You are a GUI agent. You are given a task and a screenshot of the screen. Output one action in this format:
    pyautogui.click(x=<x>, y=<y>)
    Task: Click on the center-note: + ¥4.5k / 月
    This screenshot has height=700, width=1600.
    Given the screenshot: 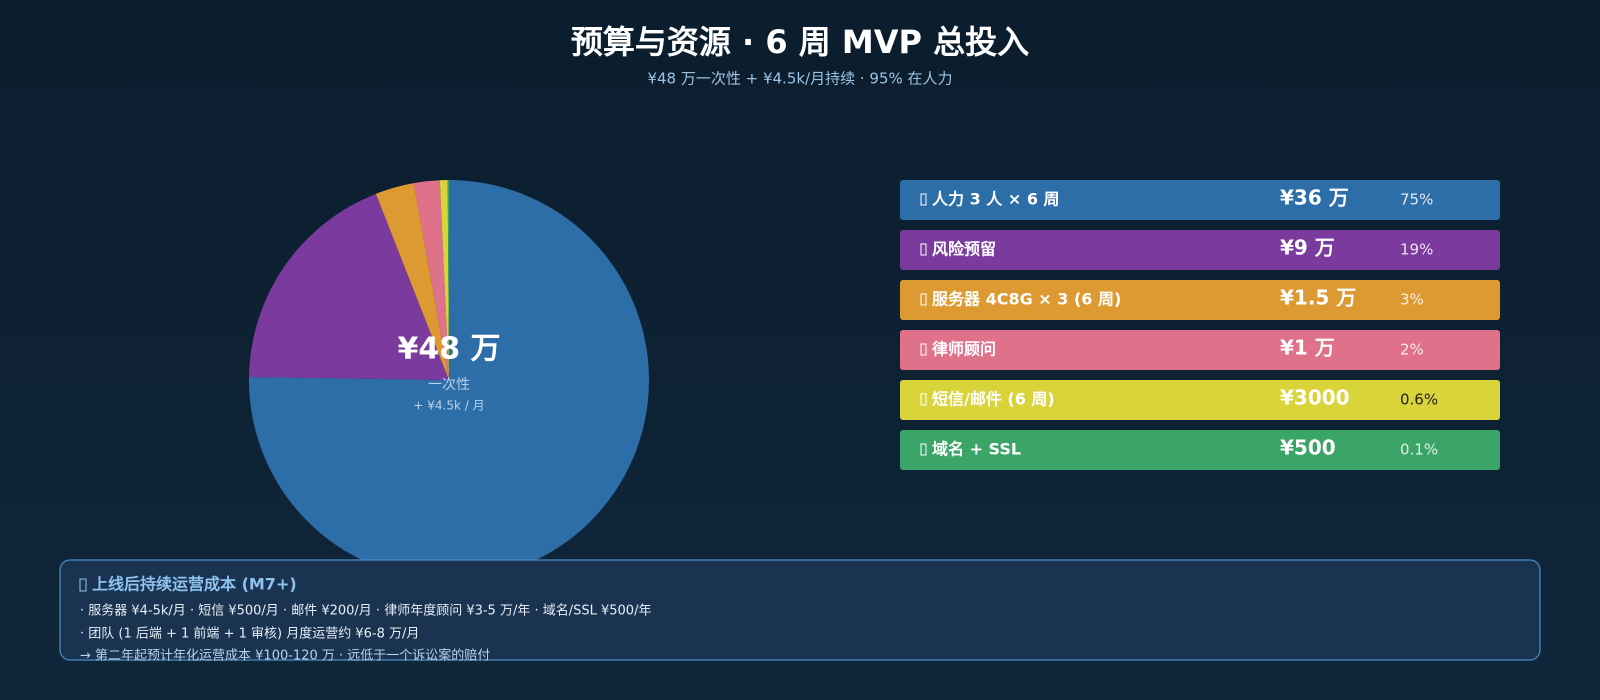 What is the action you would take?
    pyautogui.click(x=448, y=406)
    